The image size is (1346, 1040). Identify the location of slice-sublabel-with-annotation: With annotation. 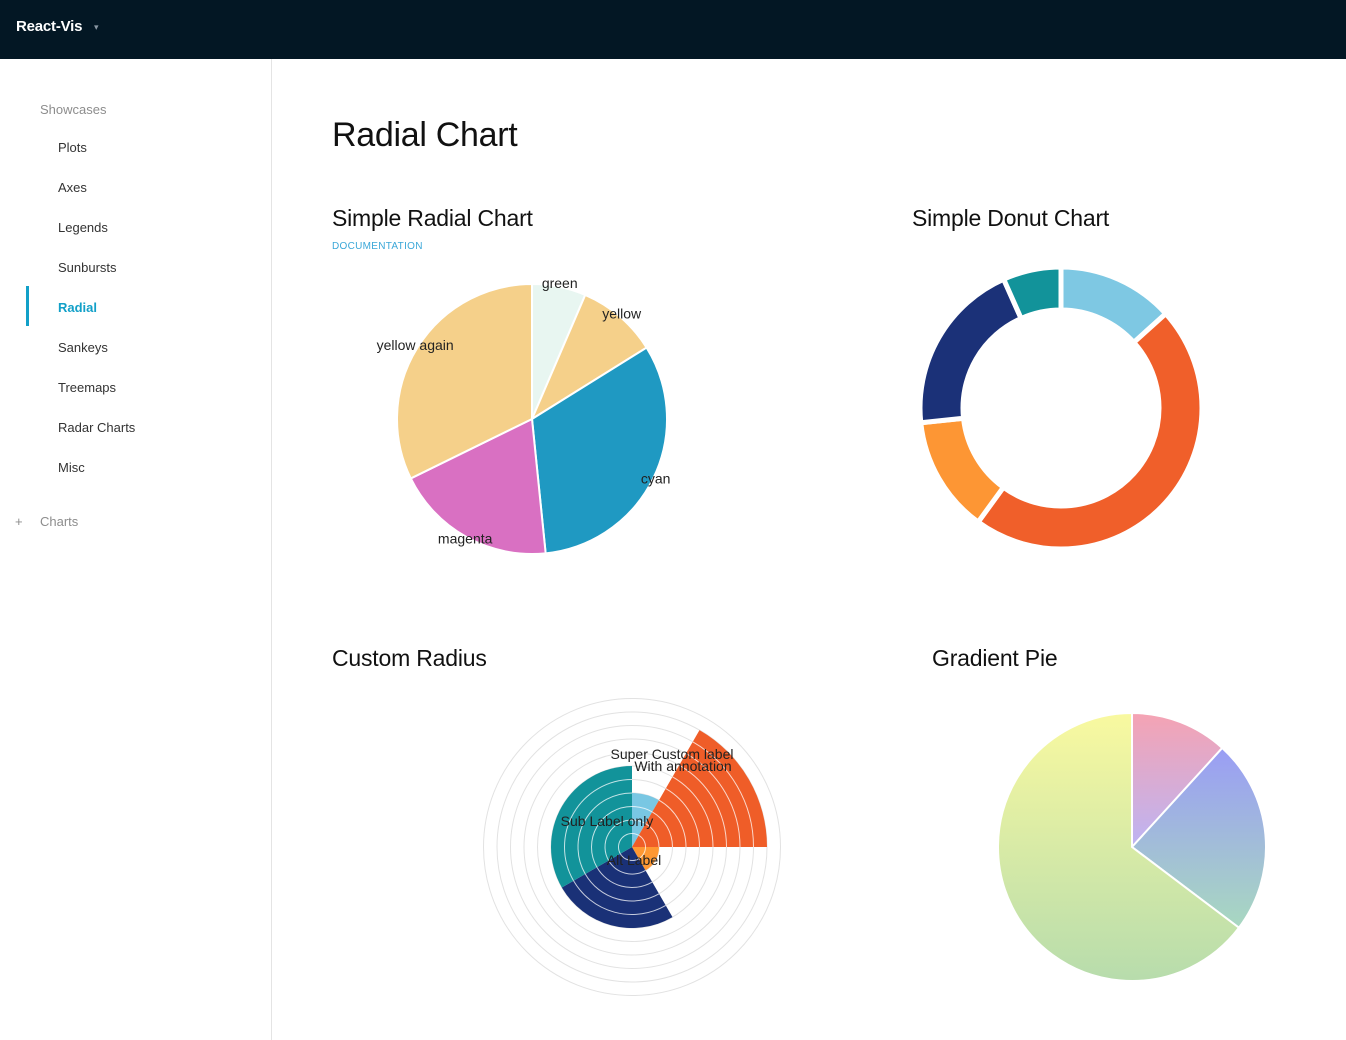
(682, 766).